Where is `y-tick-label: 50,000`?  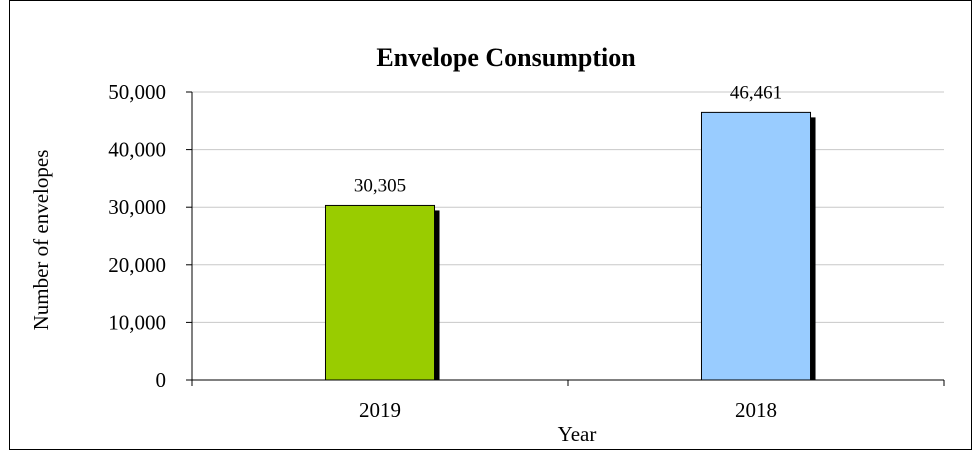 y-tick-label: 50,000 is located at coordinates (137, 92).